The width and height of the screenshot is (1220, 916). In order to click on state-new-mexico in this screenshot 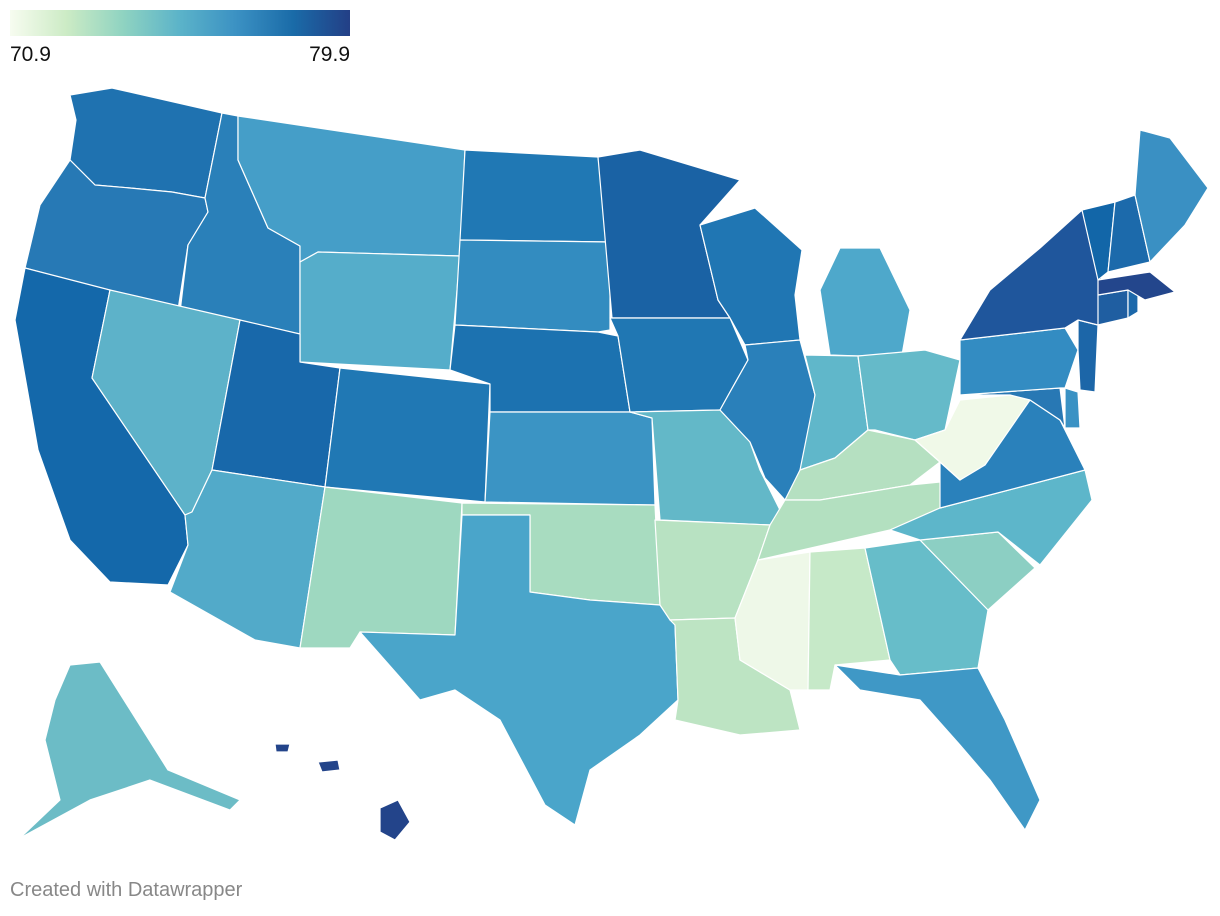, I will do `click(381, 567)`.